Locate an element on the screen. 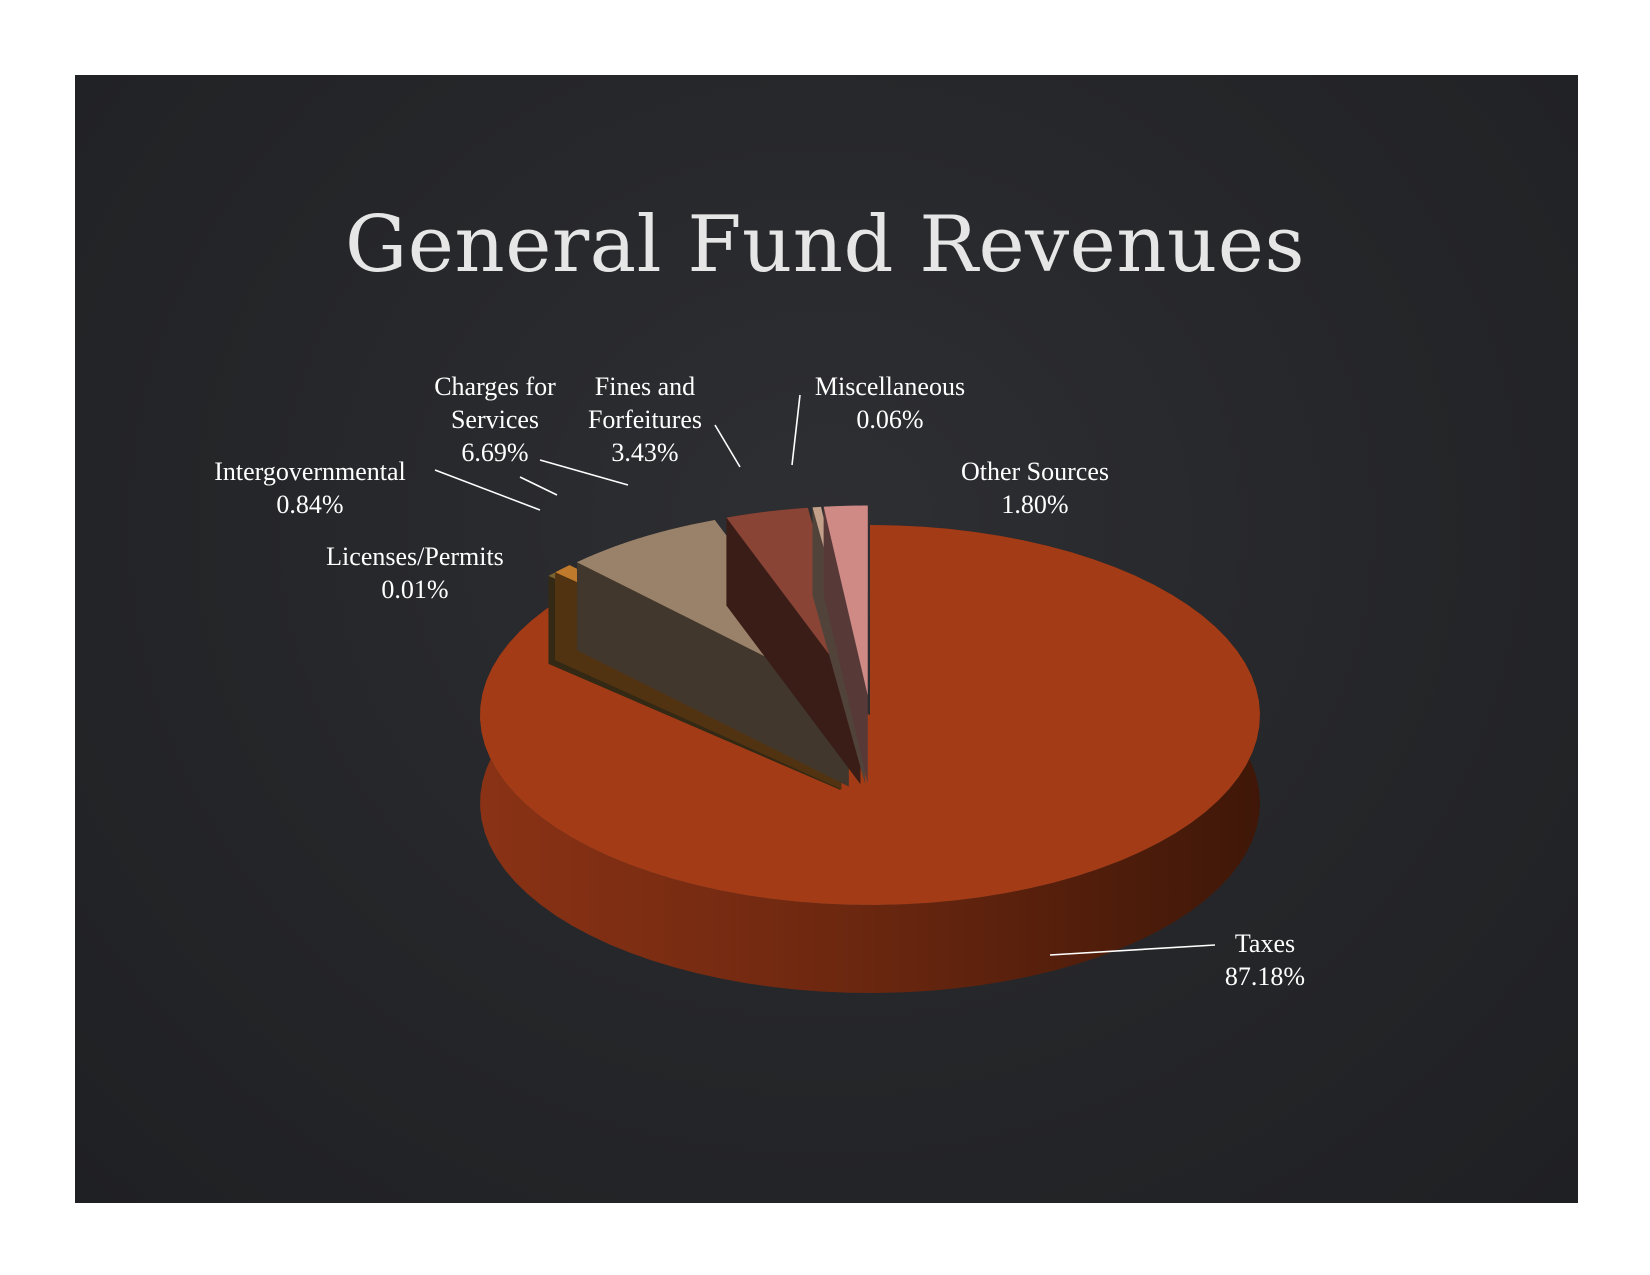 The width and height of the screenshot is (1650, 1275). label-charges-for-services-line2: Services is located at coordinates (495, 419).